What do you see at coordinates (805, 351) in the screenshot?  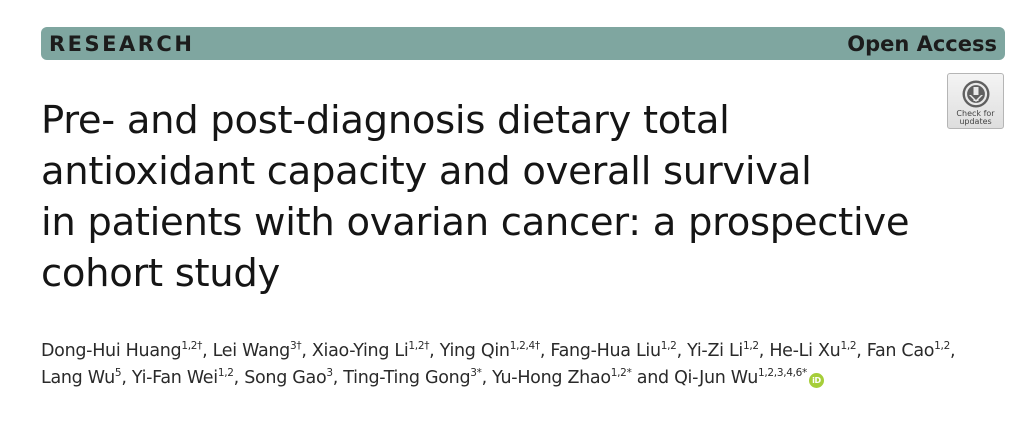 I see `author-name: He-Li Xu` at bounding box center [805, 351].